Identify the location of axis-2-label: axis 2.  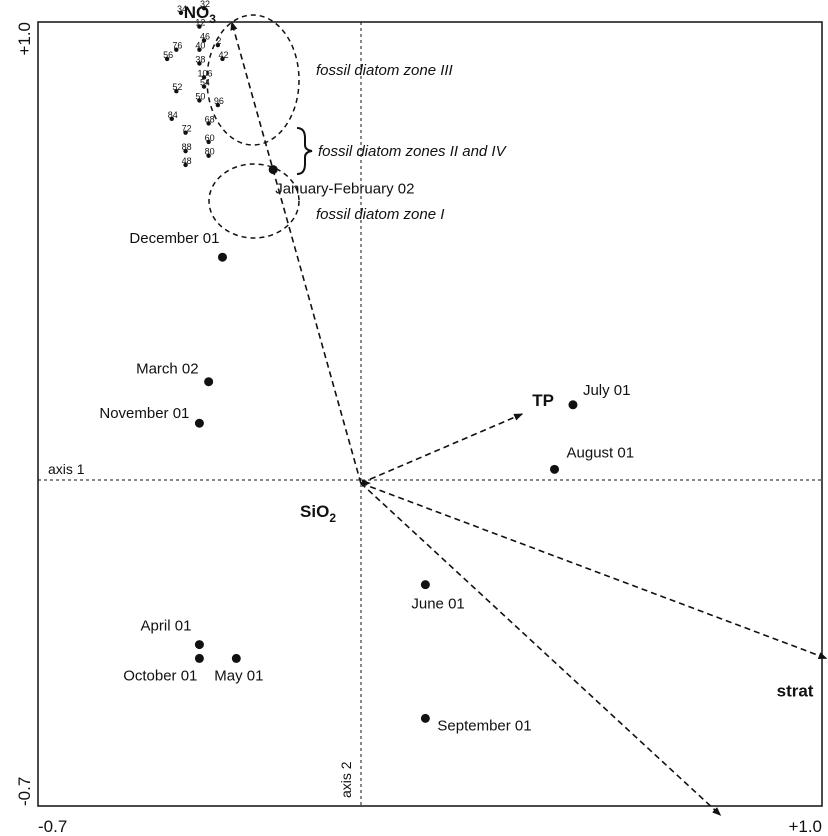
(346, 779).